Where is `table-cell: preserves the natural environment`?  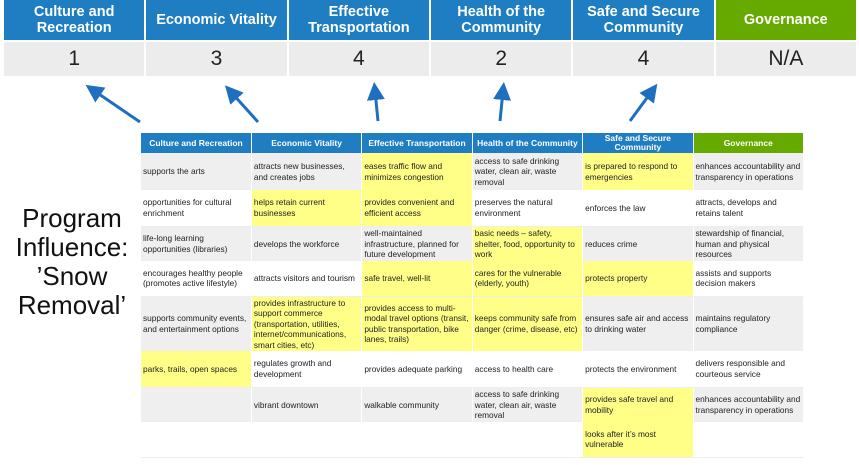
table-cell: preserves the natural environment is located at coordinates (528, 208).